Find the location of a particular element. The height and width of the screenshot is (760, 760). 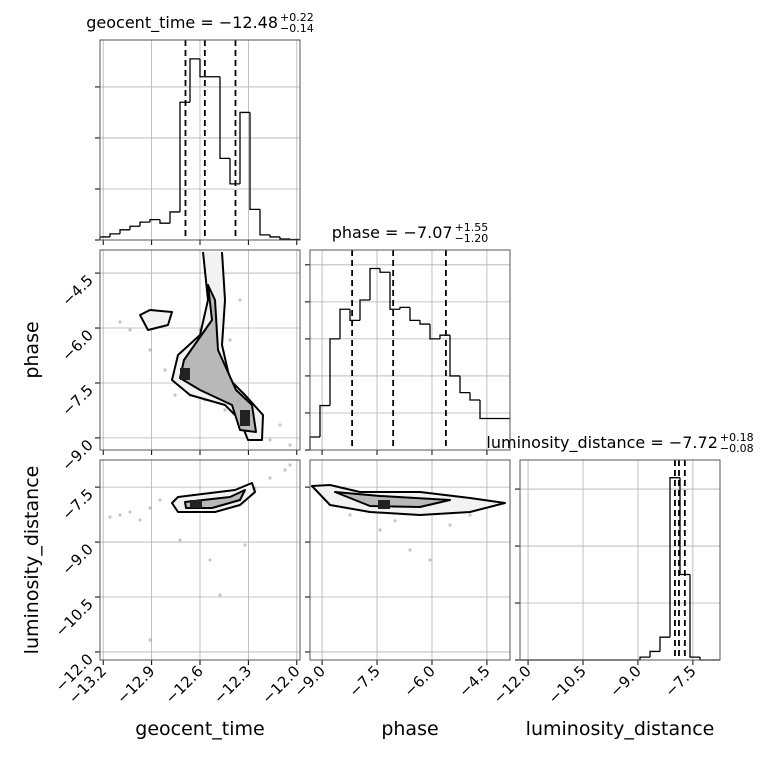

panel-title-upper: +1.55 is located at coordinates (472, 227).